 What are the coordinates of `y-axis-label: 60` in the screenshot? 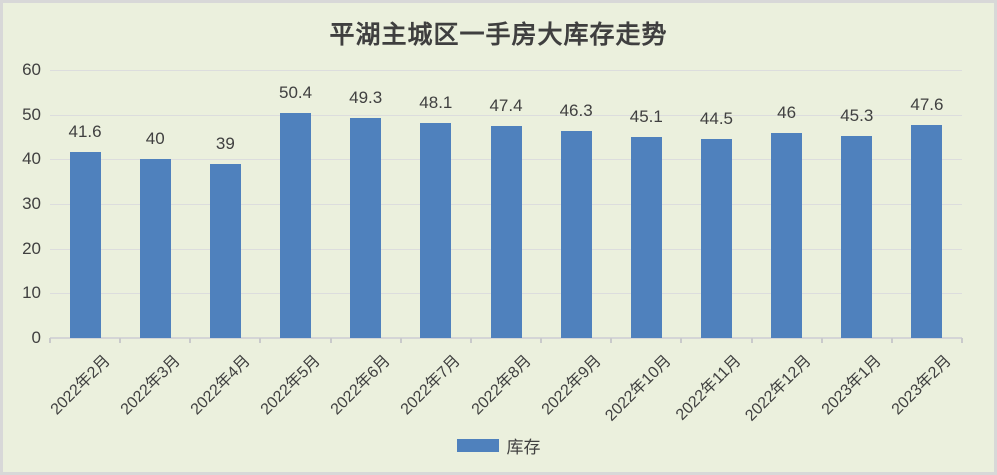 It's located at (31, 69).